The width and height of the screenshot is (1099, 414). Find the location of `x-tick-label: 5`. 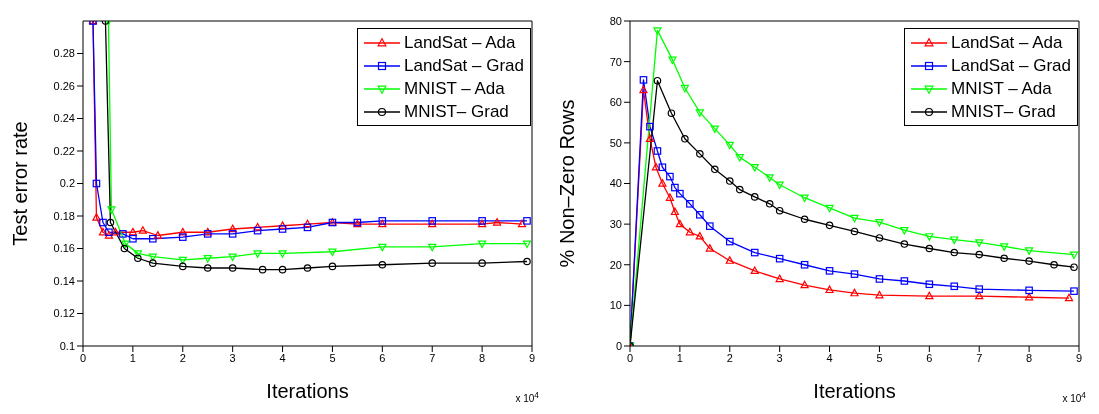

x-tick-label: 5 is located at coordinates (332, 357).